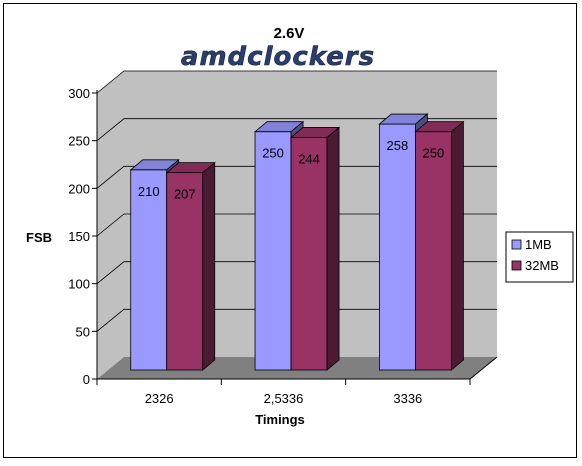 The image size is (582, 466). I want to click on x-ticks: 2326 2,5336 3336, so click(283, 392).